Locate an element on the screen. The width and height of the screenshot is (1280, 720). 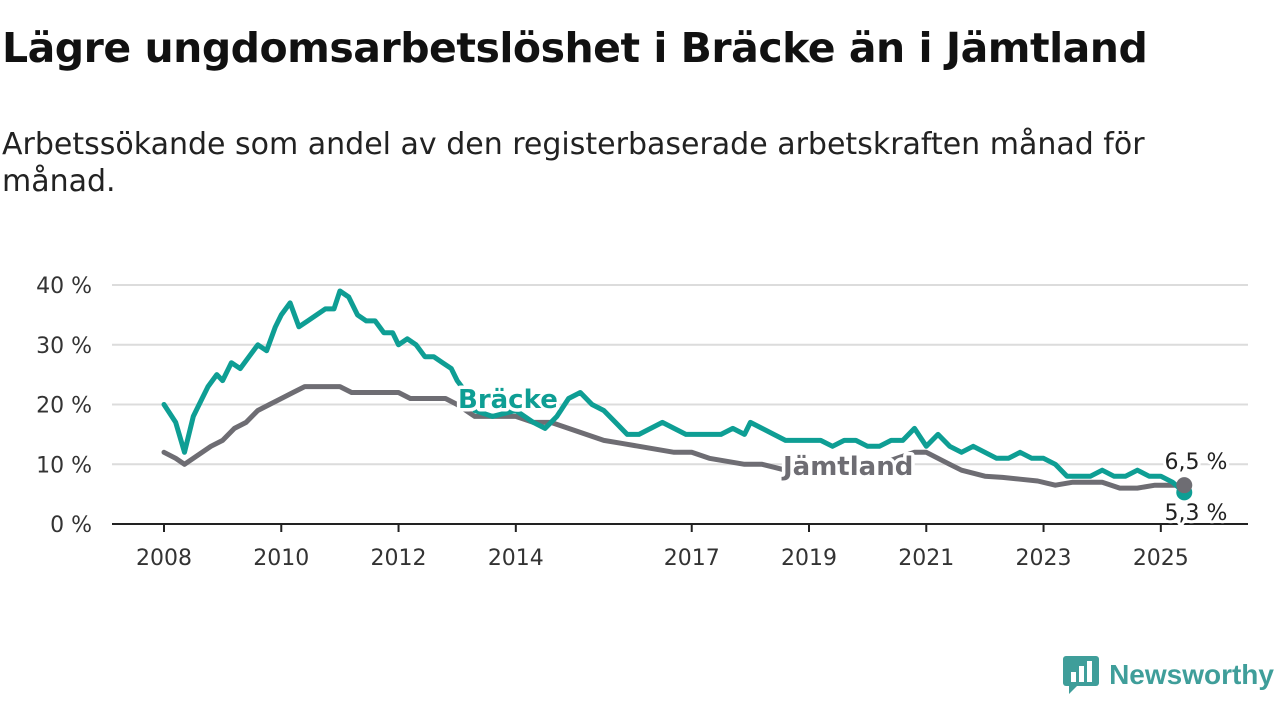
y-tick-label: 10 % is located at coordinates (64, 465).